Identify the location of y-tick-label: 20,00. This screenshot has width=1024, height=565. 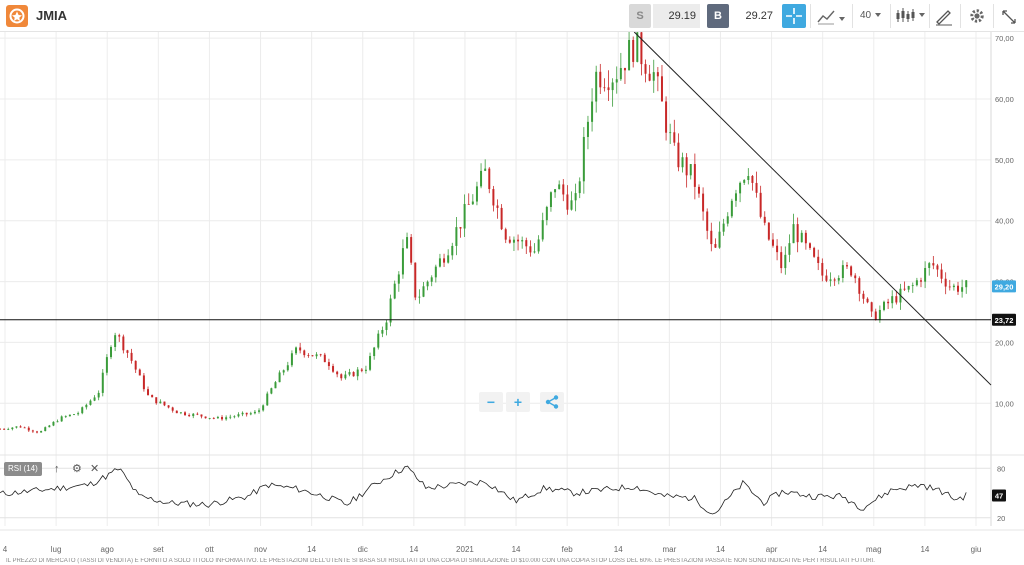
(1004, 342).